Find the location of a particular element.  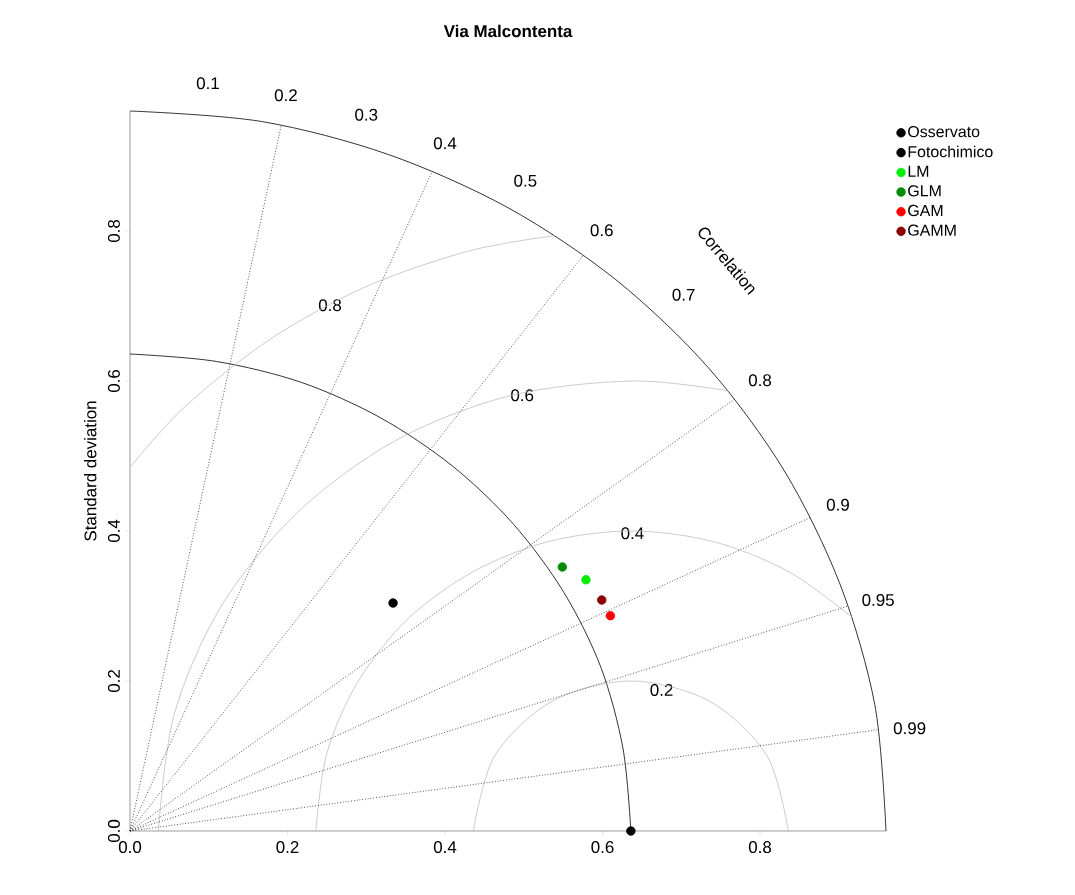

text: 0.99 is located at coordinates (909, 728).